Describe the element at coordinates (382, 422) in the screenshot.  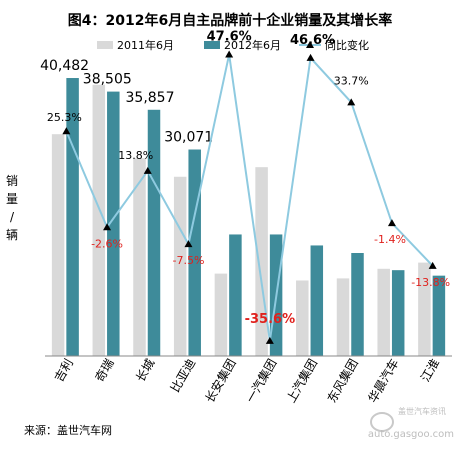
I see `watermark-logo-mark` at that location.